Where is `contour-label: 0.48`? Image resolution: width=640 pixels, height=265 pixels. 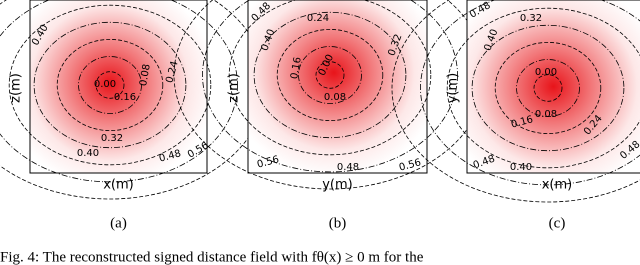
contour-label: 0.48 is located at coordinates (348, 167).